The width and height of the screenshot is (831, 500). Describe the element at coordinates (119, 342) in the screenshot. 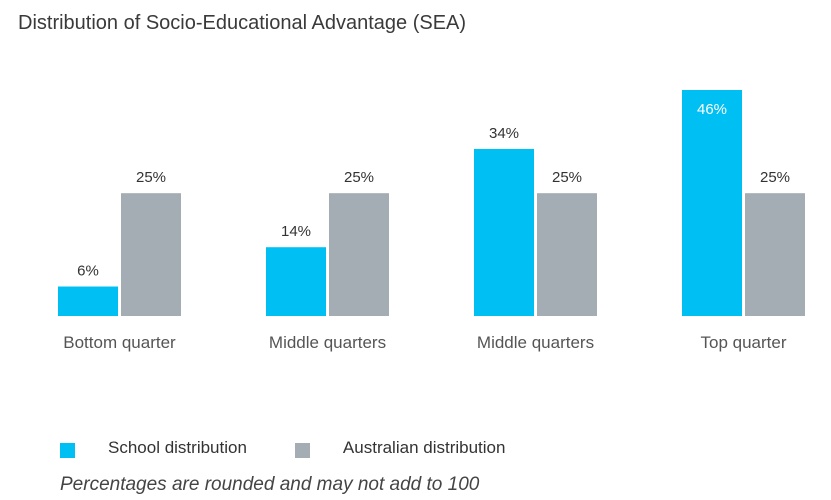

I see `category-label-0: Bottom quarter` at that location.